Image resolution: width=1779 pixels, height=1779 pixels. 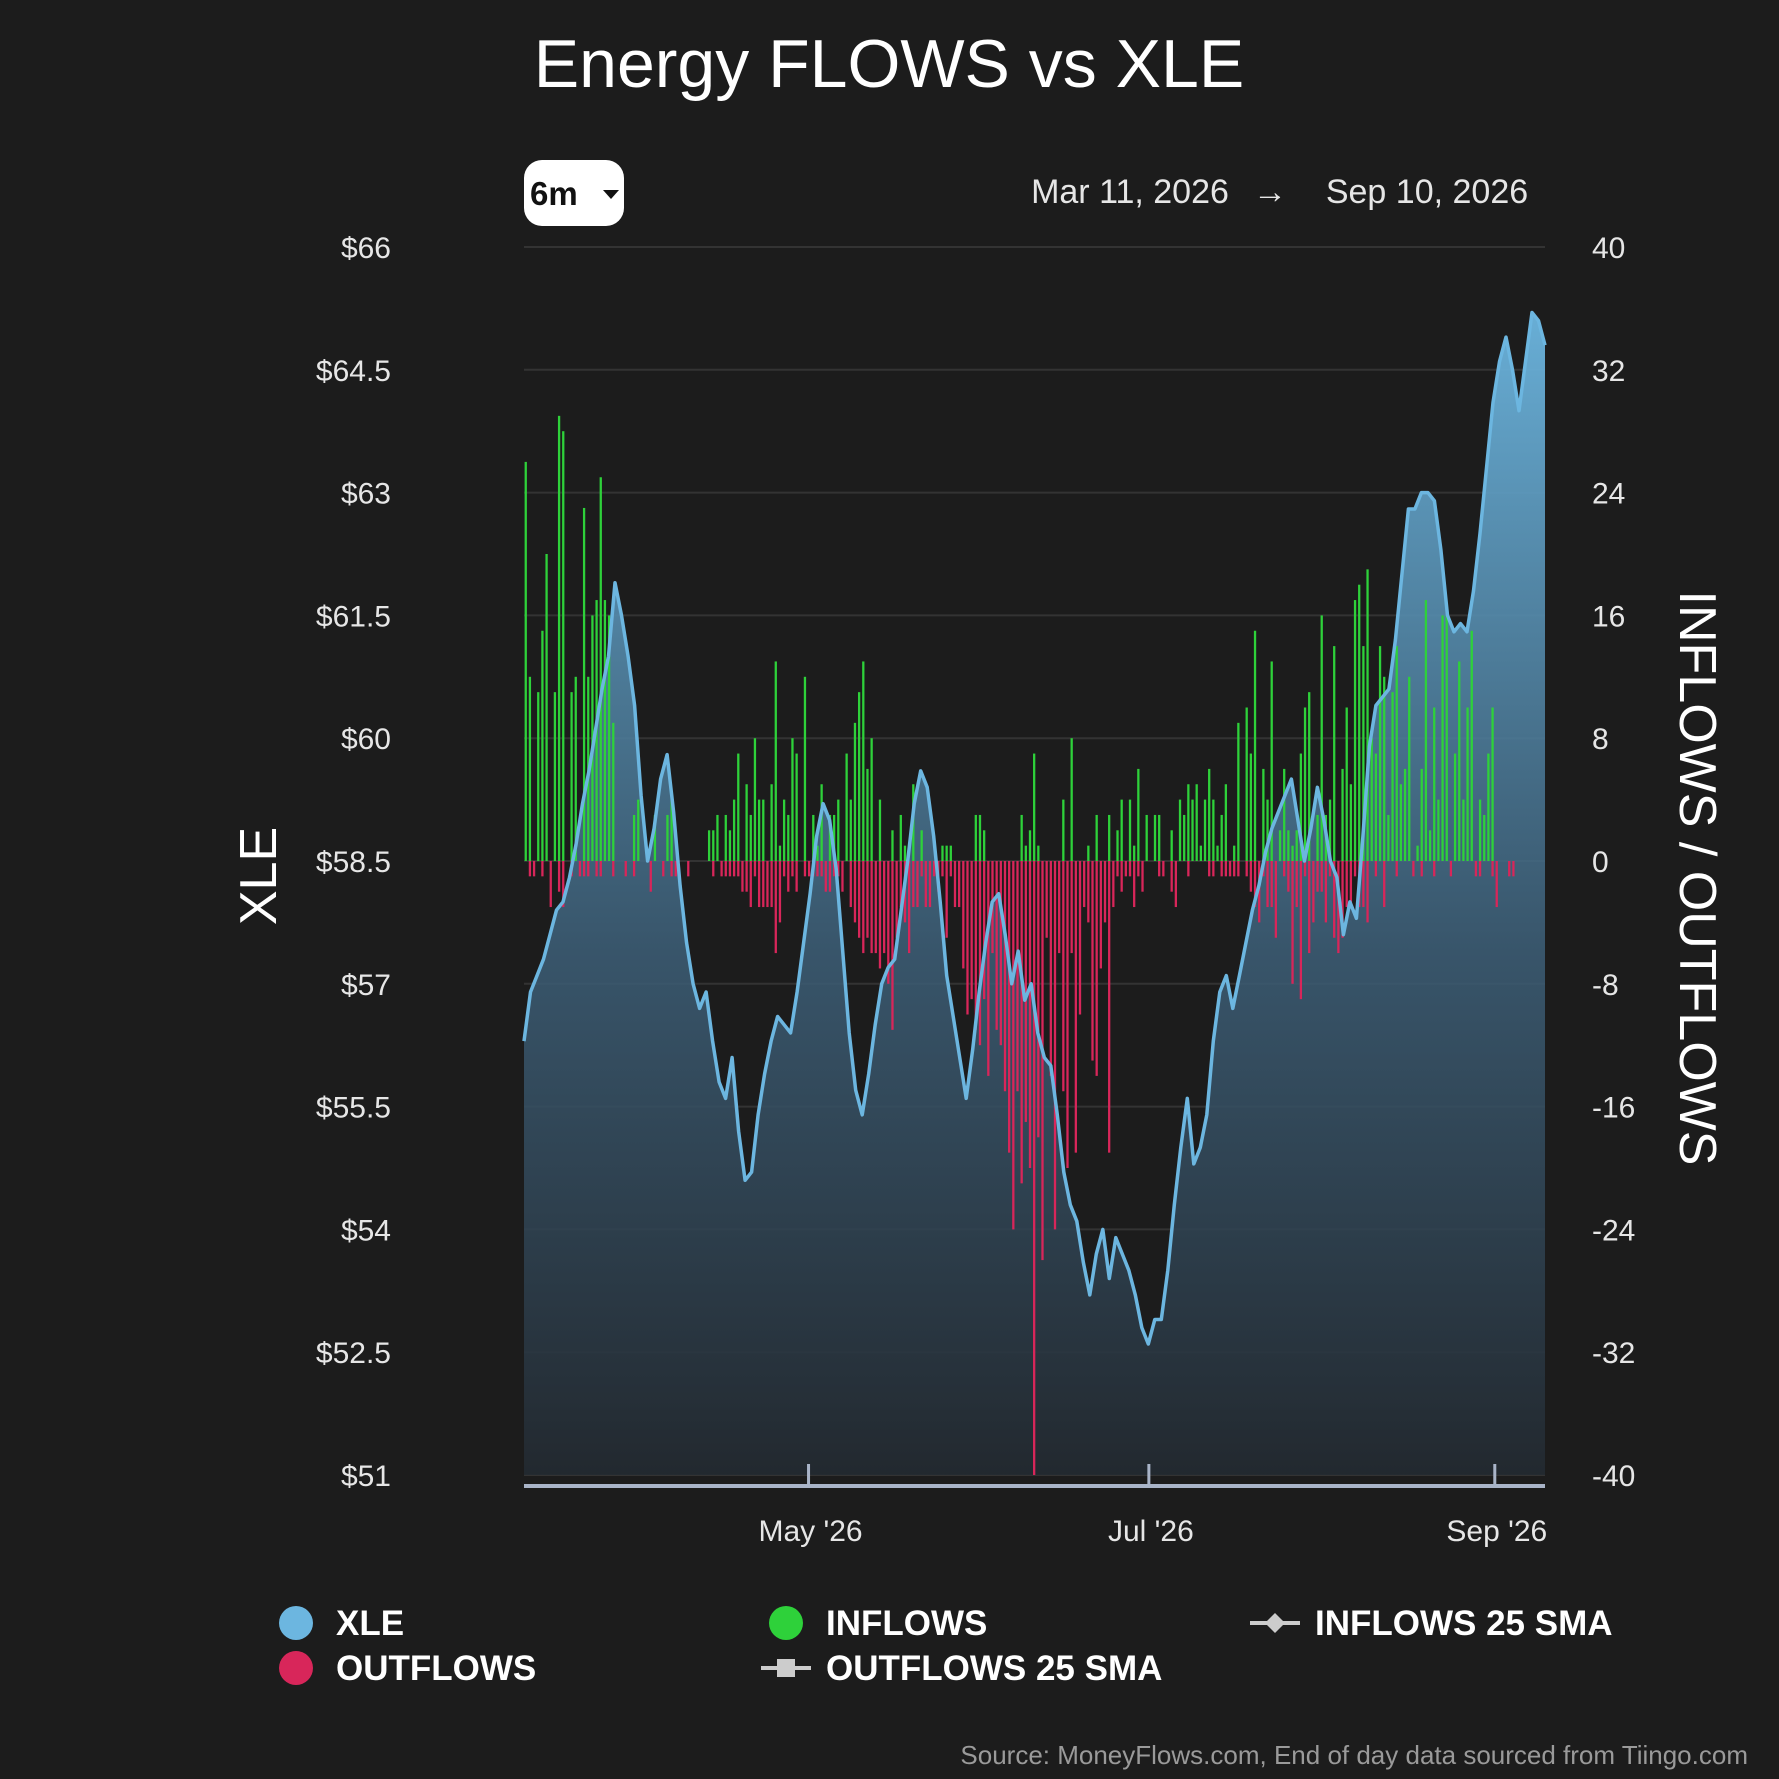 I want to click on legend-item-xle: XLE, so click(x=341, y=1623).